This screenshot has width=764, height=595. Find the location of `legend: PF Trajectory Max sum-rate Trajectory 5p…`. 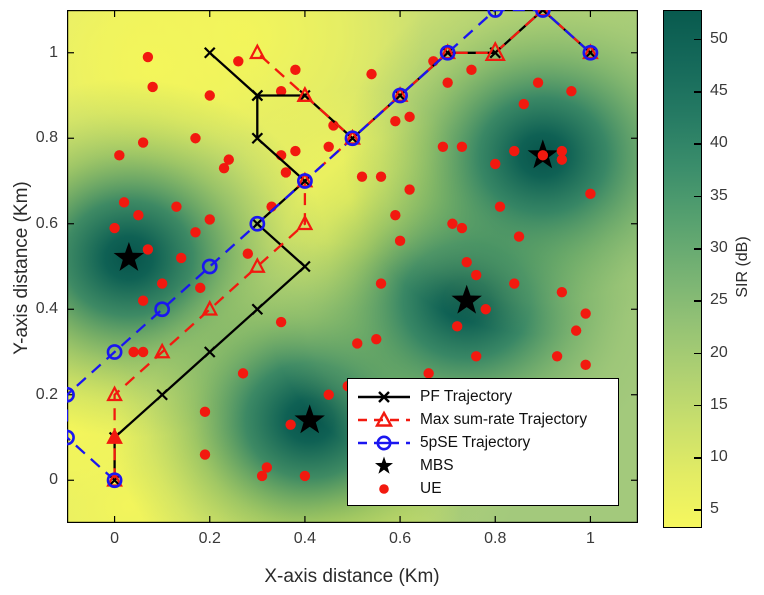

legend: PF Trajectory Max sum-rate Trajectory 5p… is located at coordinates (483, 442).